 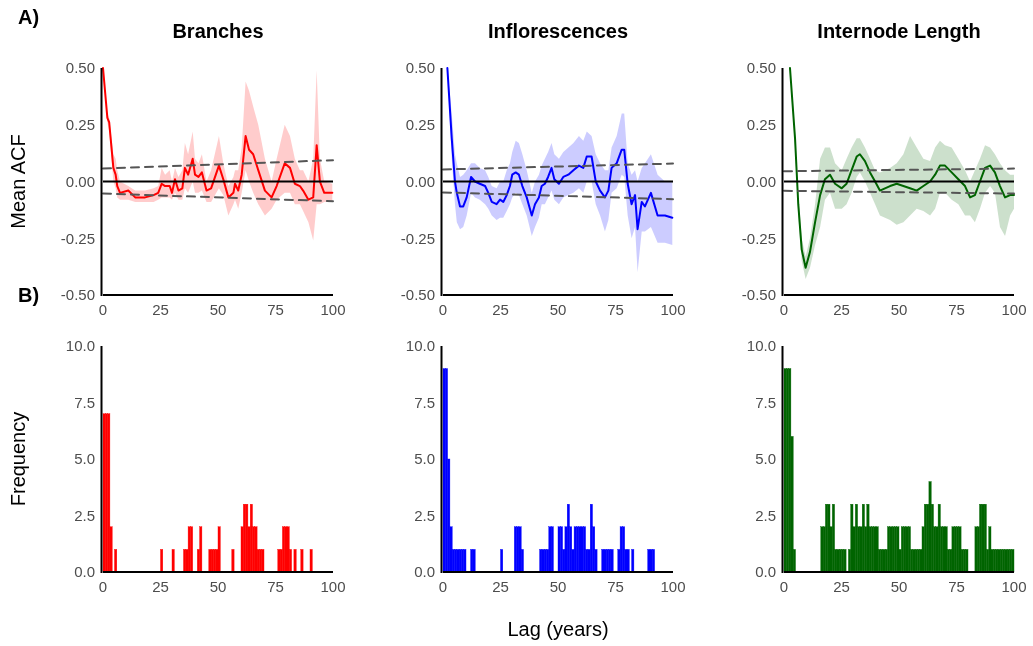 What do you see at coordinates (29, 17) in the screenshot?
I see `text: A)` at bounding box center [29, 17].